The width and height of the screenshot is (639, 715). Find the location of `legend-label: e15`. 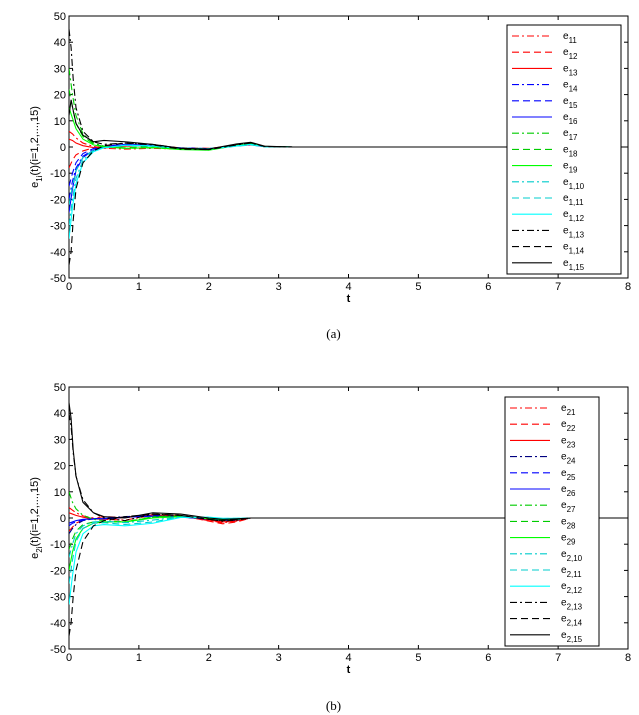

legend-label: e15 is located at coordinates (570, 103).